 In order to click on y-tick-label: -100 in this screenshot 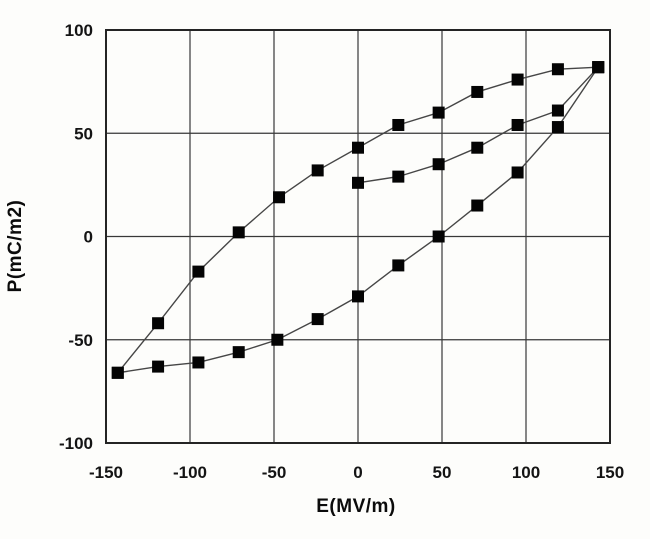, I will do `click(76, 443)`.